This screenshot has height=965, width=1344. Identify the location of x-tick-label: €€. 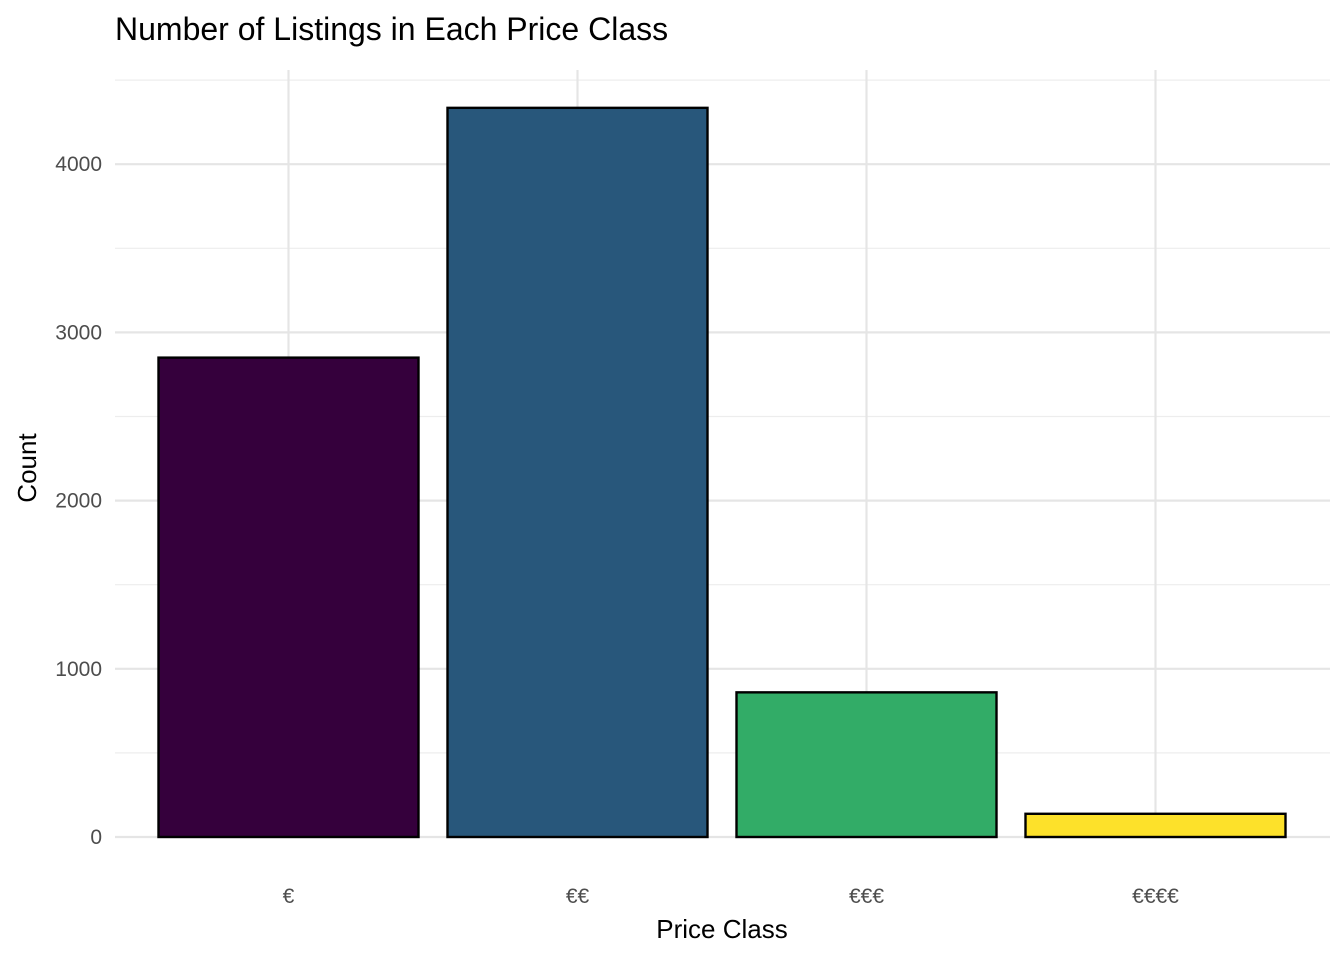
(578, 896).